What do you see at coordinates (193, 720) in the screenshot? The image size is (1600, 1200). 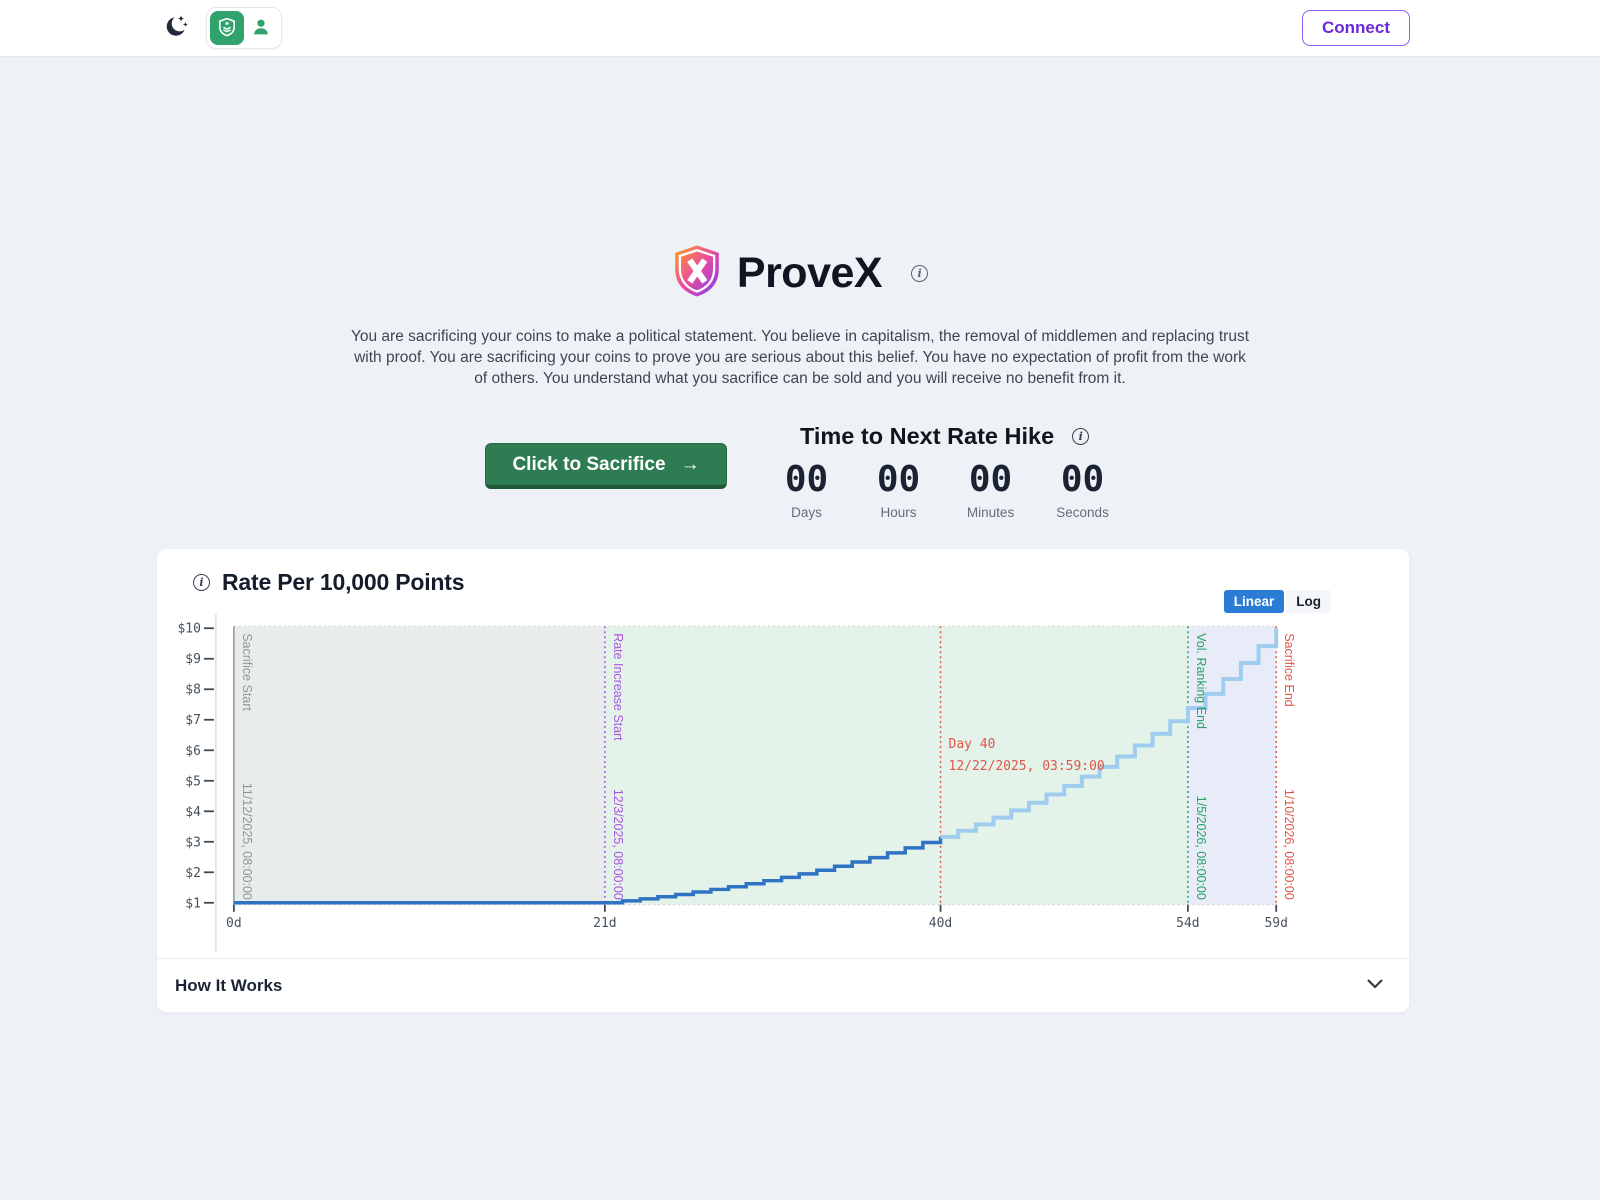 I see `svg-text: $7` at bounding box center [193, 720].